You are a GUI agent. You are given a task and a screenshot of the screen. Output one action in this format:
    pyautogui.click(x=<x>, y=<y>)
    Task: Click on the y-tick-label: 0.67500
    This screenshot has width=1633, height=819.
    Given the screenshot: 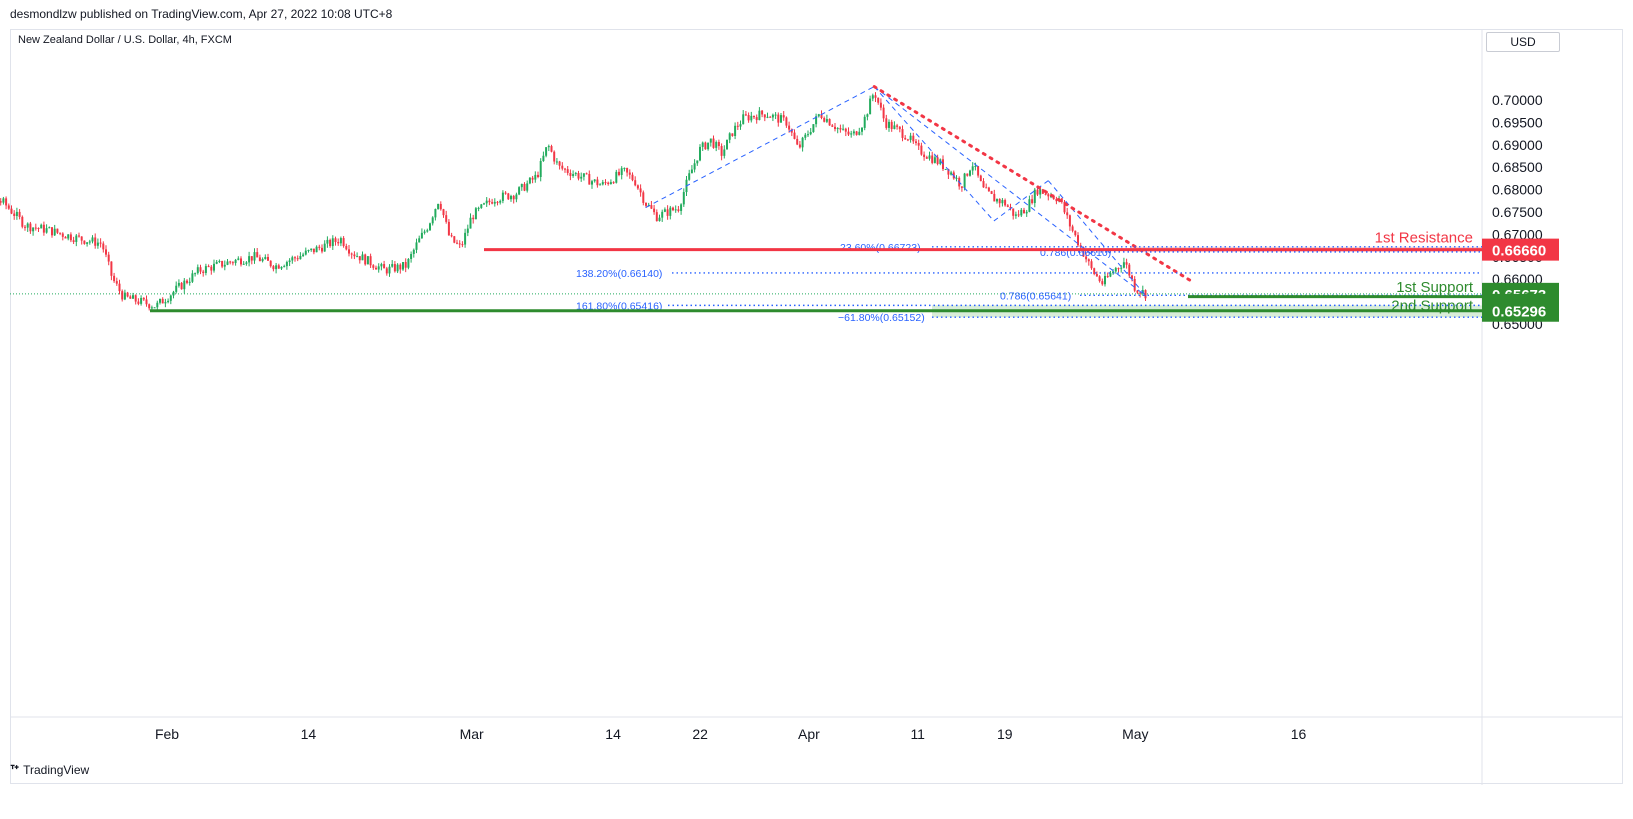 What is the action you would take?
    pyautogui.click(x=1517, y=212)
    